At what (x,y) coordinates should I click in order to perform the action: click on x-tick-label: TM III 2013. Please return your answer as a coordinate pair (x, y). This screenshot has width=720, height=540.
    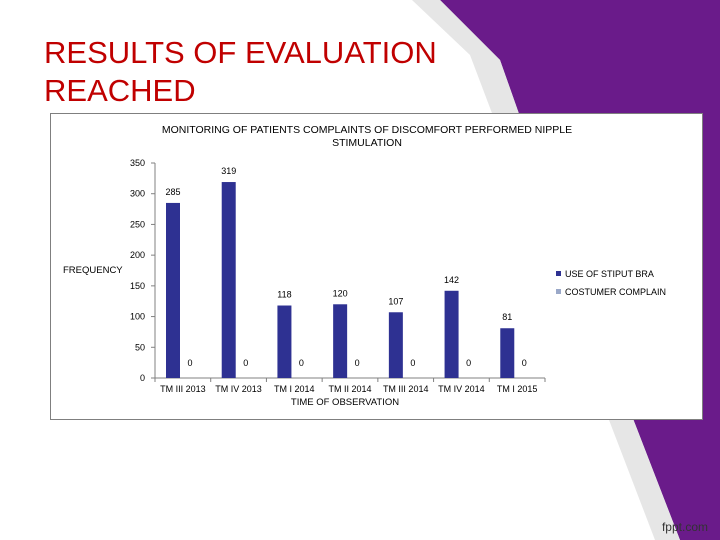
    Looking at the image, I should click on (183, 389).